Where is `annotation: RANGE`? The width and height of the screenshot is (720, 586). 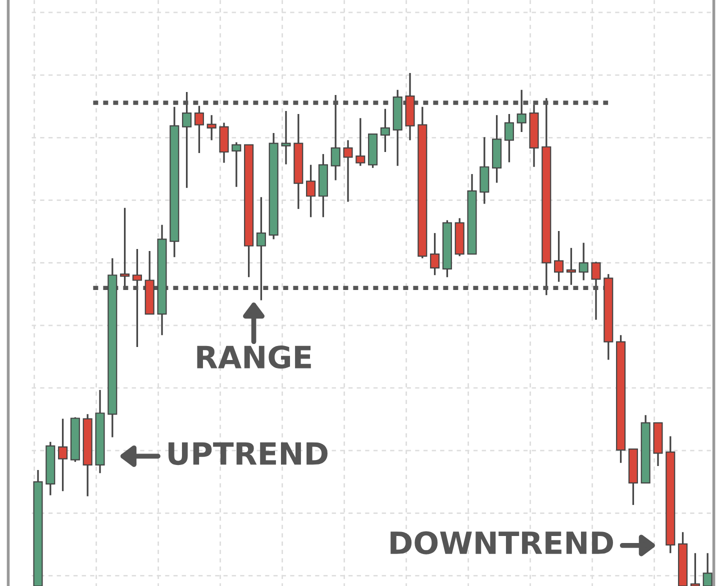 annotation: RANGE is located at coordinates (254, 357).